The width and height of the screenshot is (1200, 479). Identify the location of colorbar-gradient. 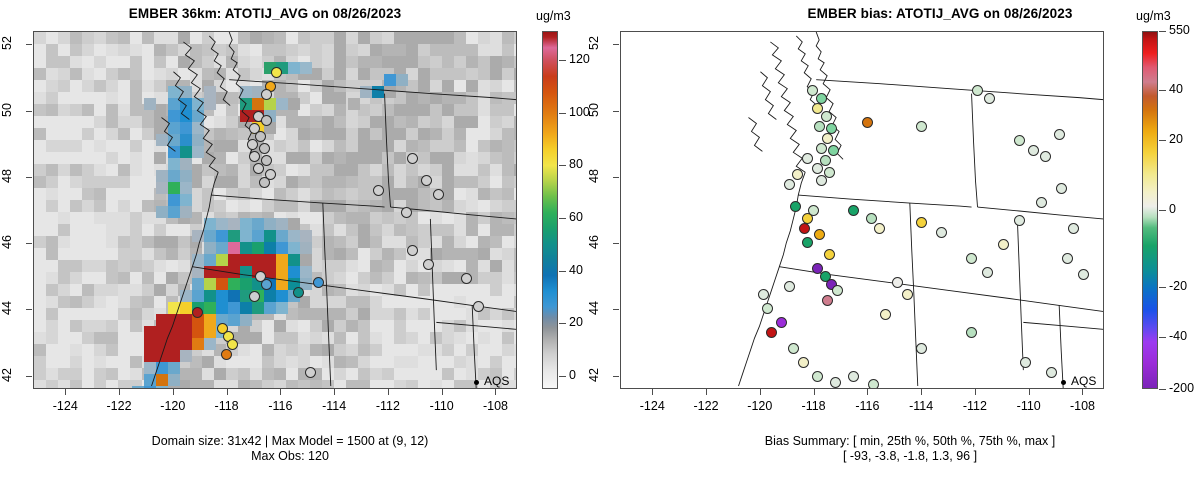
(550, 210).